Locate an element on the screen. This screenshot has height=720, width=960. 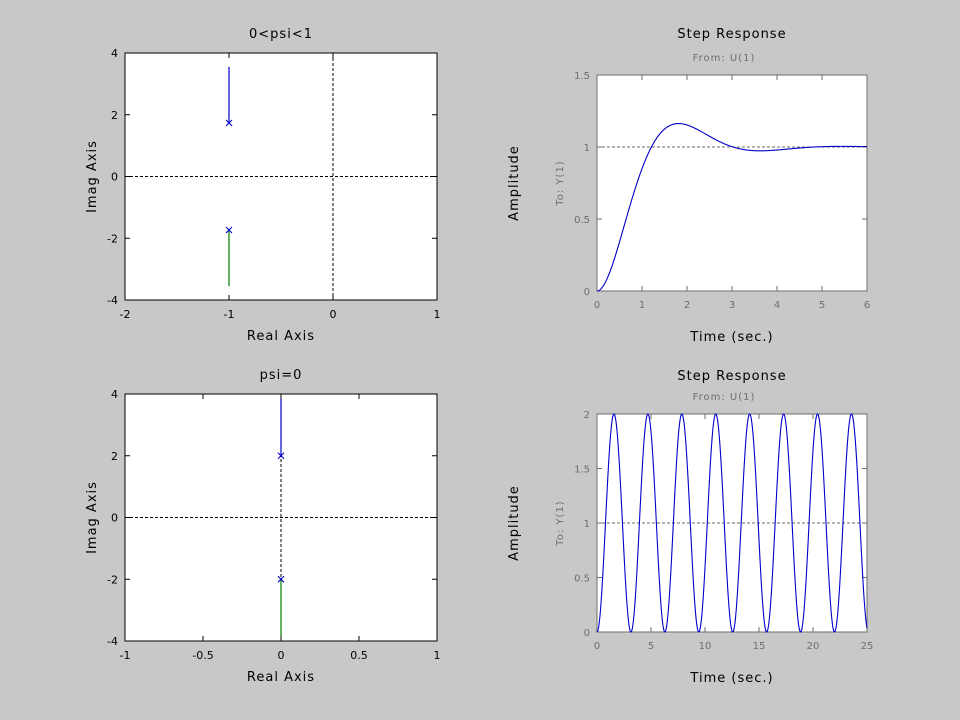
chart-title: psi=0 is located at coordinates (281, 375).